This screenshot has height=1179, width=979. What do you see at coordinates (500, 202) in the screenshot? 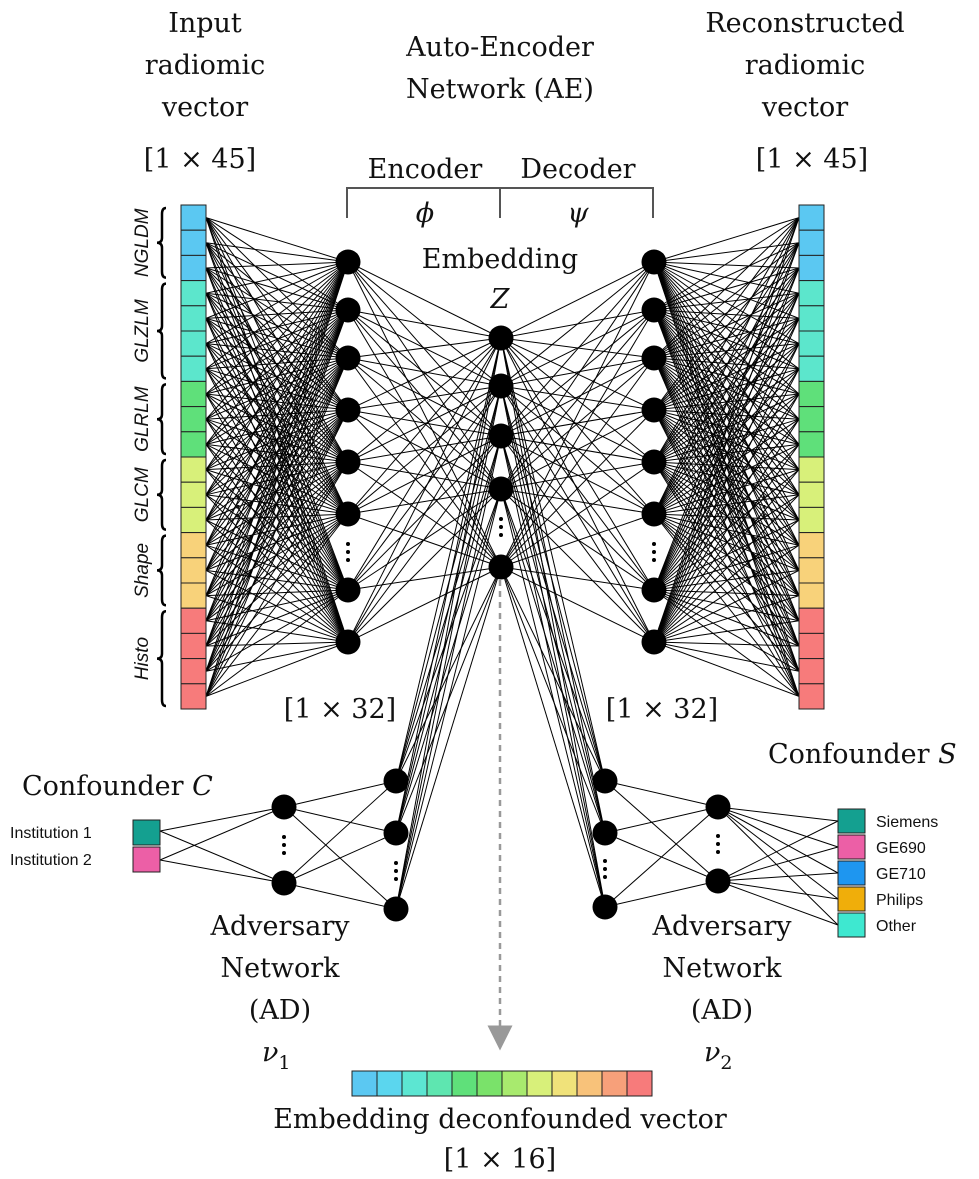
I see `encoder-decoder-bracket` at bounding box center [500, 202].